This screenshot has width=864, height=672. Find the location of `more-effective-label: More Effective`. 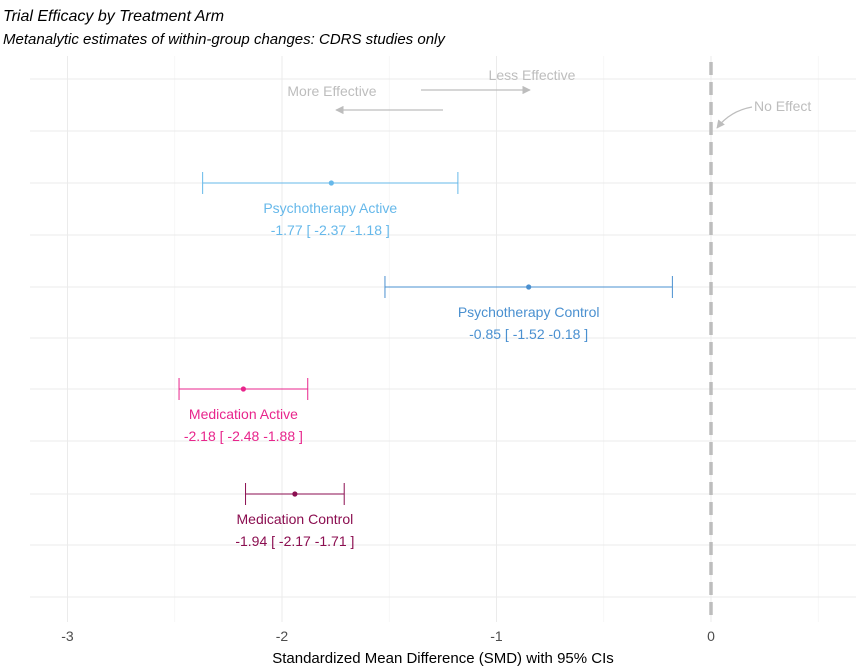

more-effective-label: More Effective is located at coordinates (331, 91).